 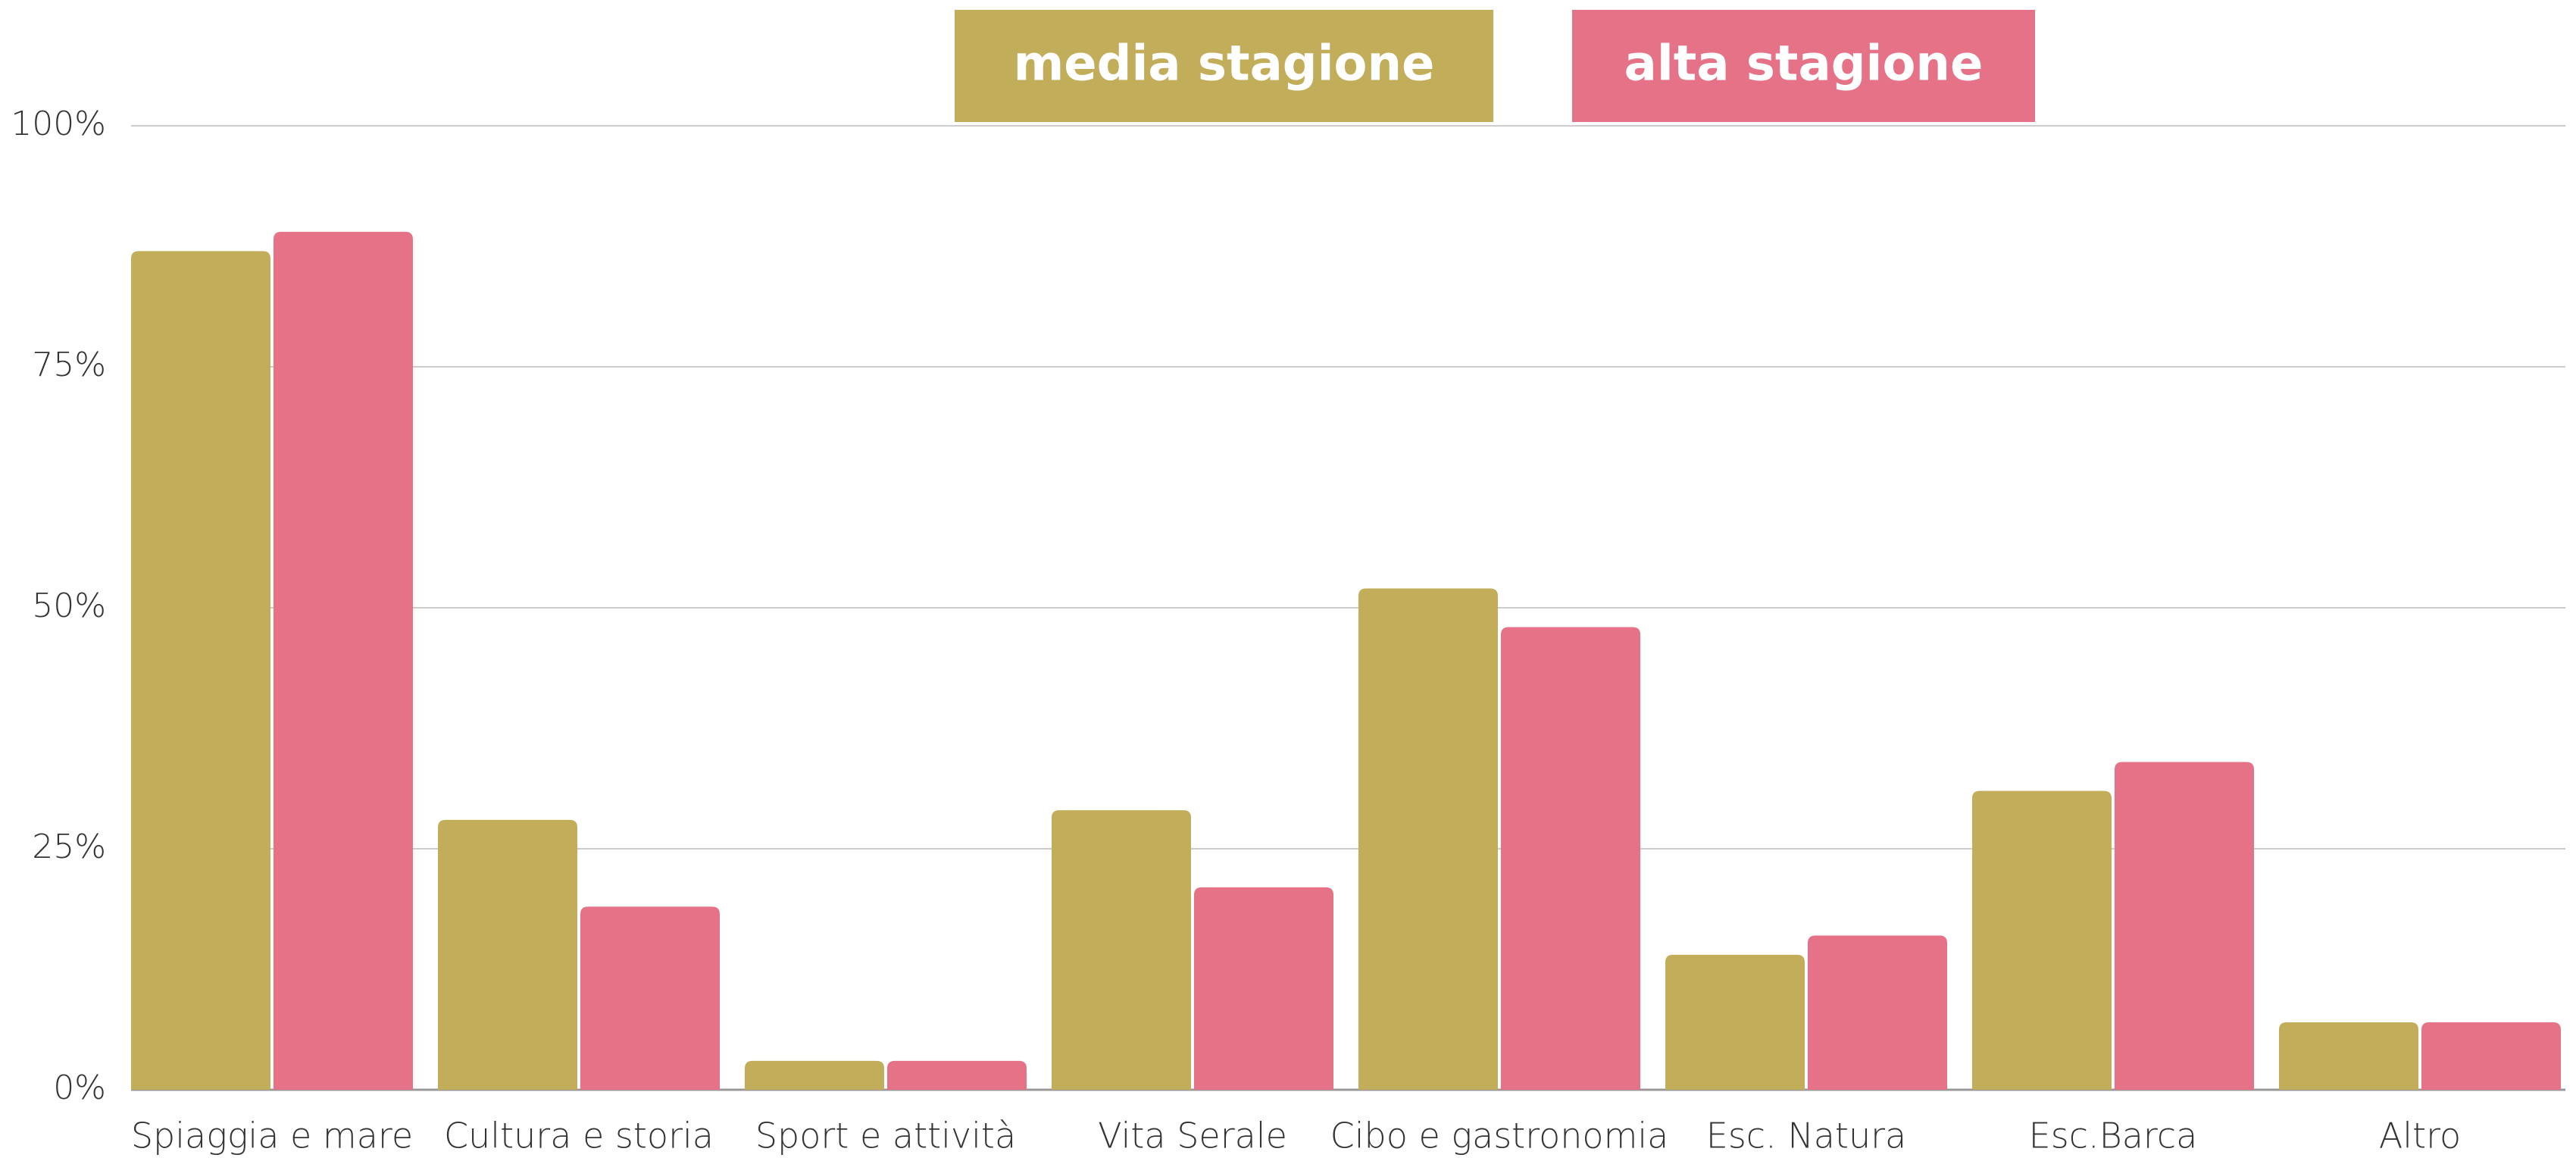 What do you see at coordinates (80, 1088) in the screenshot?
I see `y-tick-label: 0%` at bounding box center [80, 1088].